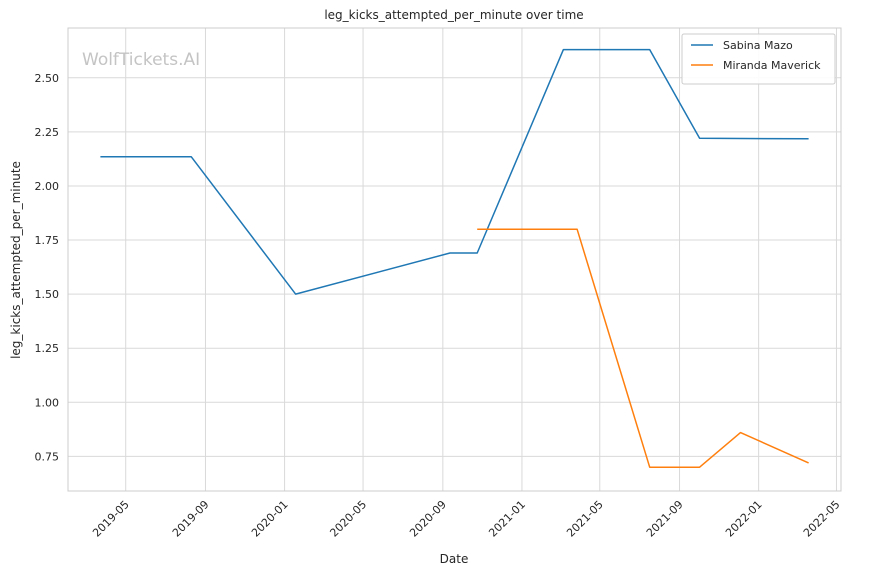 The image size is (873, 575). What do you see at coordinates (47, 186) in the screenshot?
I see `y-tick-label: 2.00` at bounding box center [47, 186].